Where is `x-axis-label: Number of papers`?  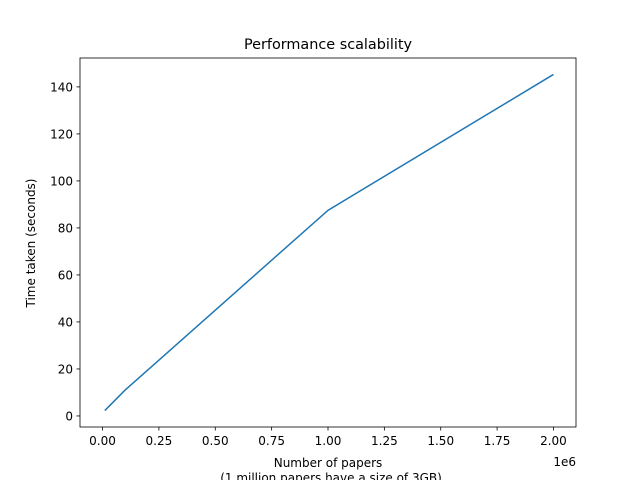 x-axis-label: Number of papers is located at coordinates (328, 463).